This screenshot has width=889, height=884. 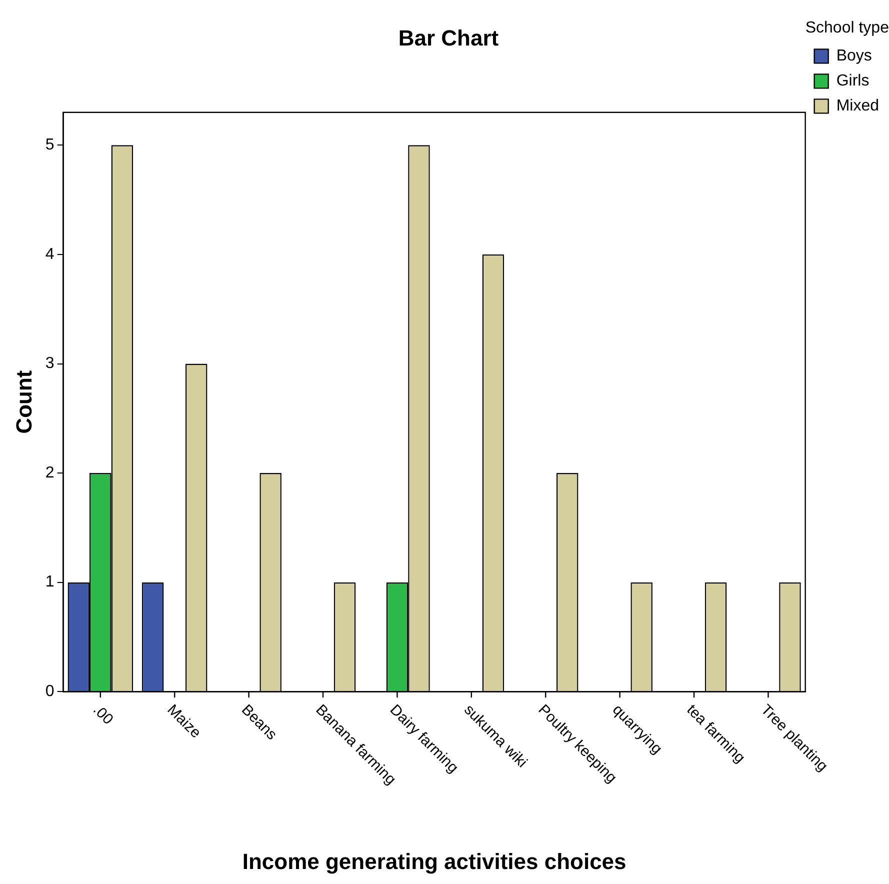 I want to click on legend-label: Mixed, so click(x=858, y=106).